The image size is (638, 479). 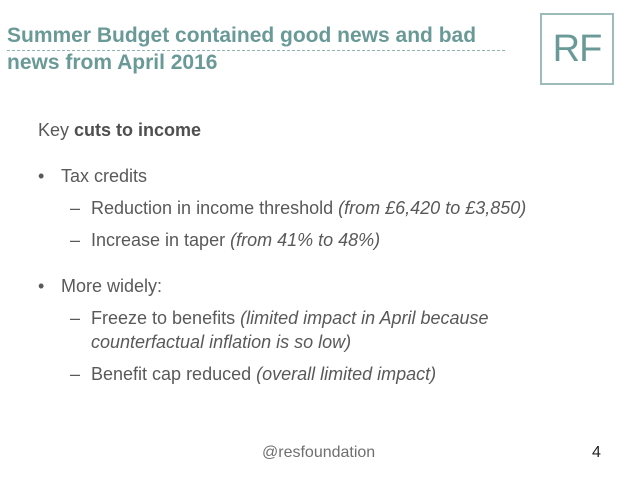 I want to click on bullet-more-widely: • More widely:, so click(x=328, y=286).